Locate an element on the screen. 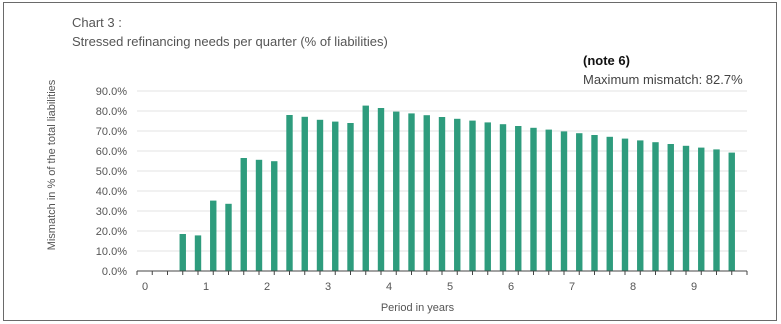 The height and width of the screenshot is (324, 781). y-tick-label: 40.0% is located at coordinates (111, 192).